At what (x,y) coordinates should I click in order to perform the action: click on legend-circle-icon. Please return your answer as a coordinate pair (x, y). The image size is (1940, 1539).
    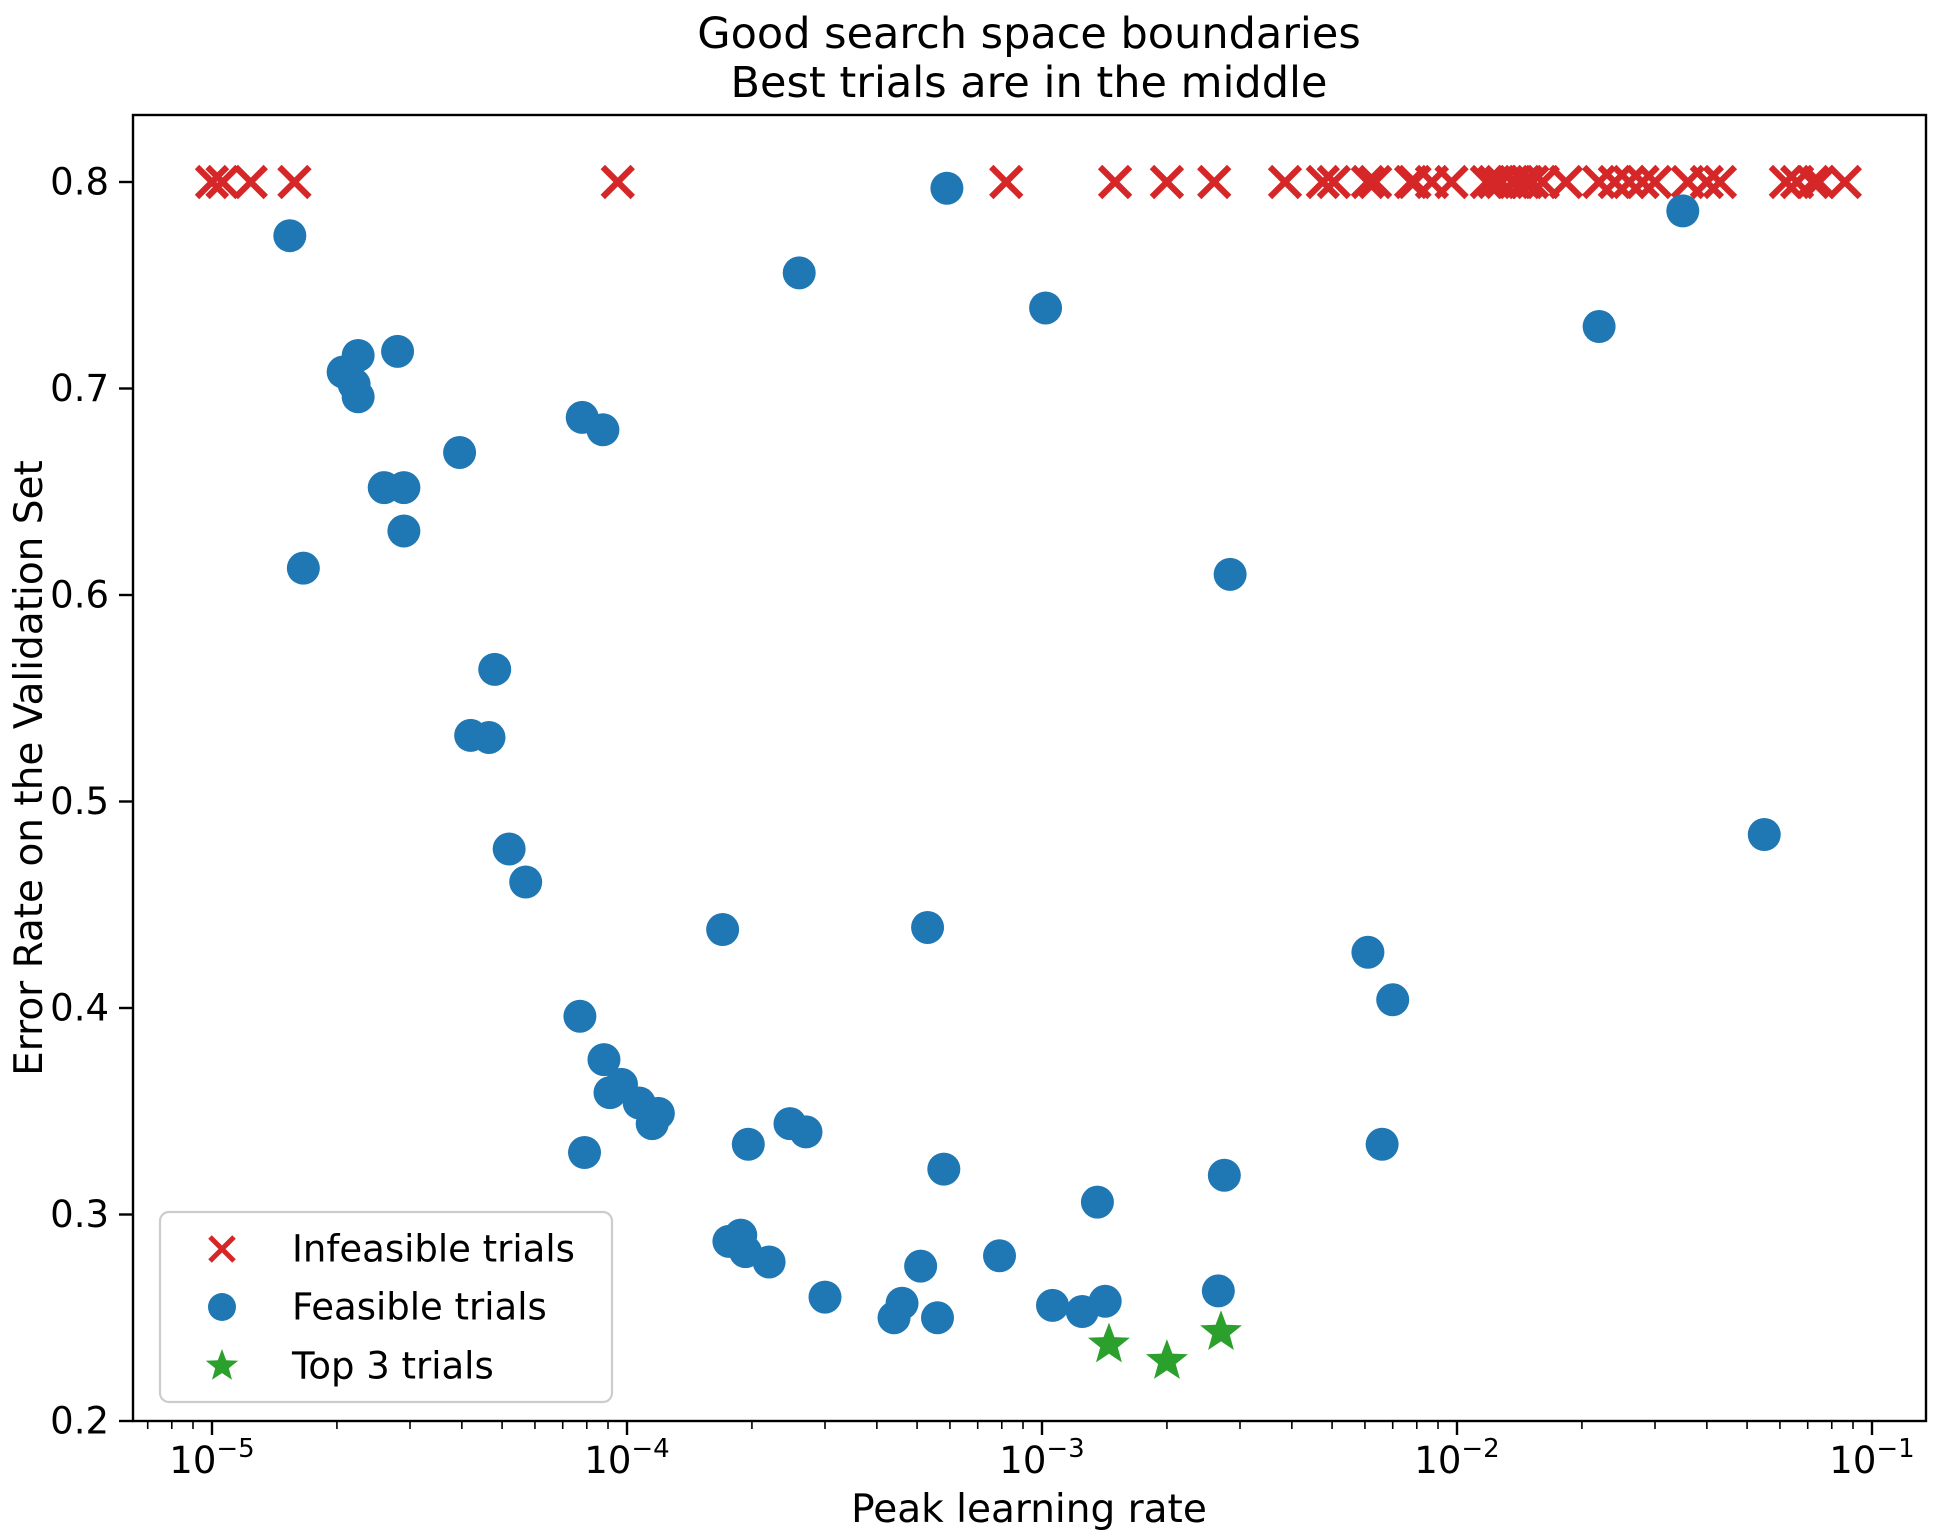
    Looking at the image, I should click on (222, 1307).